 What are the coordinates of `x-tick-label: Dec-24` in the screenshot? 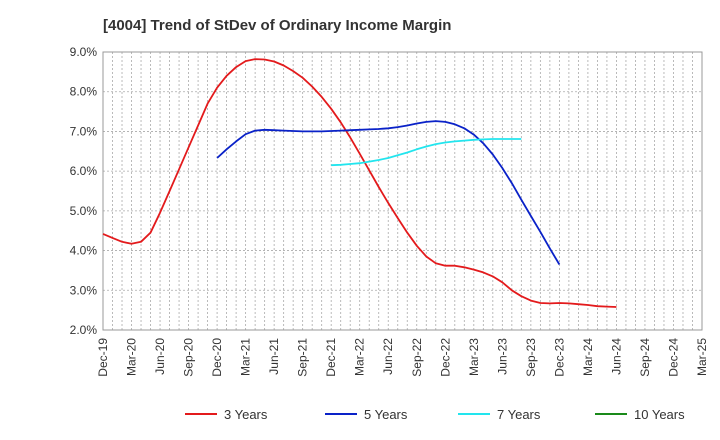 It's located at (673, 357).